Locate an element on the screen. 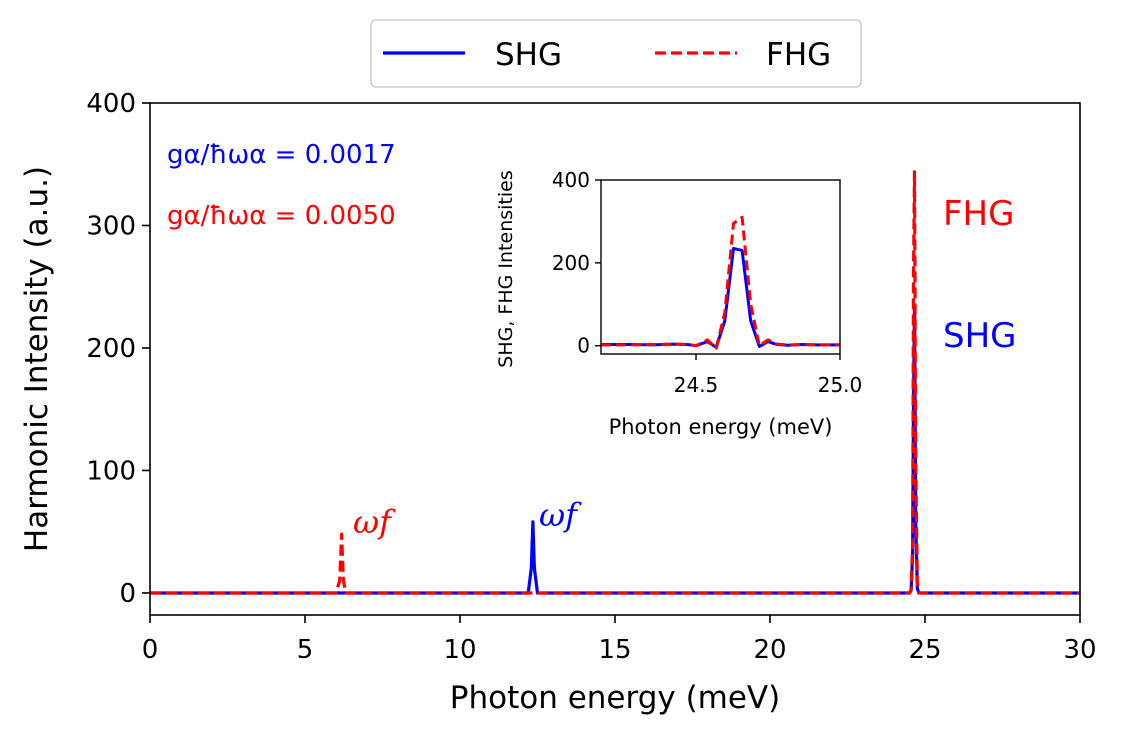  legend-box is located at coordinates (616, 53).